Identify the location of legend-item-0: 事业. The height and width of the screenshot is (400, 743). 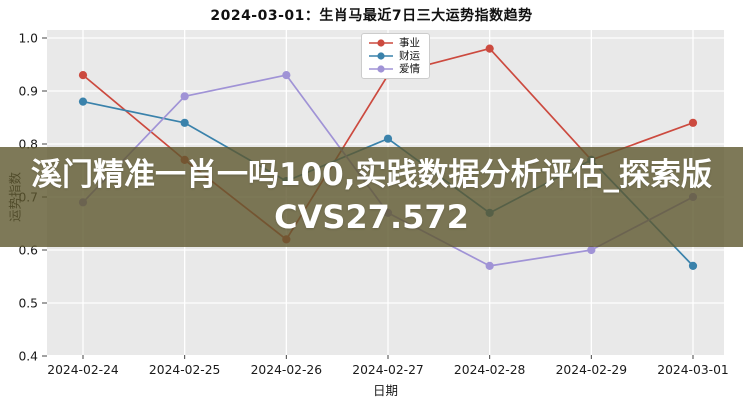
(394, 43).